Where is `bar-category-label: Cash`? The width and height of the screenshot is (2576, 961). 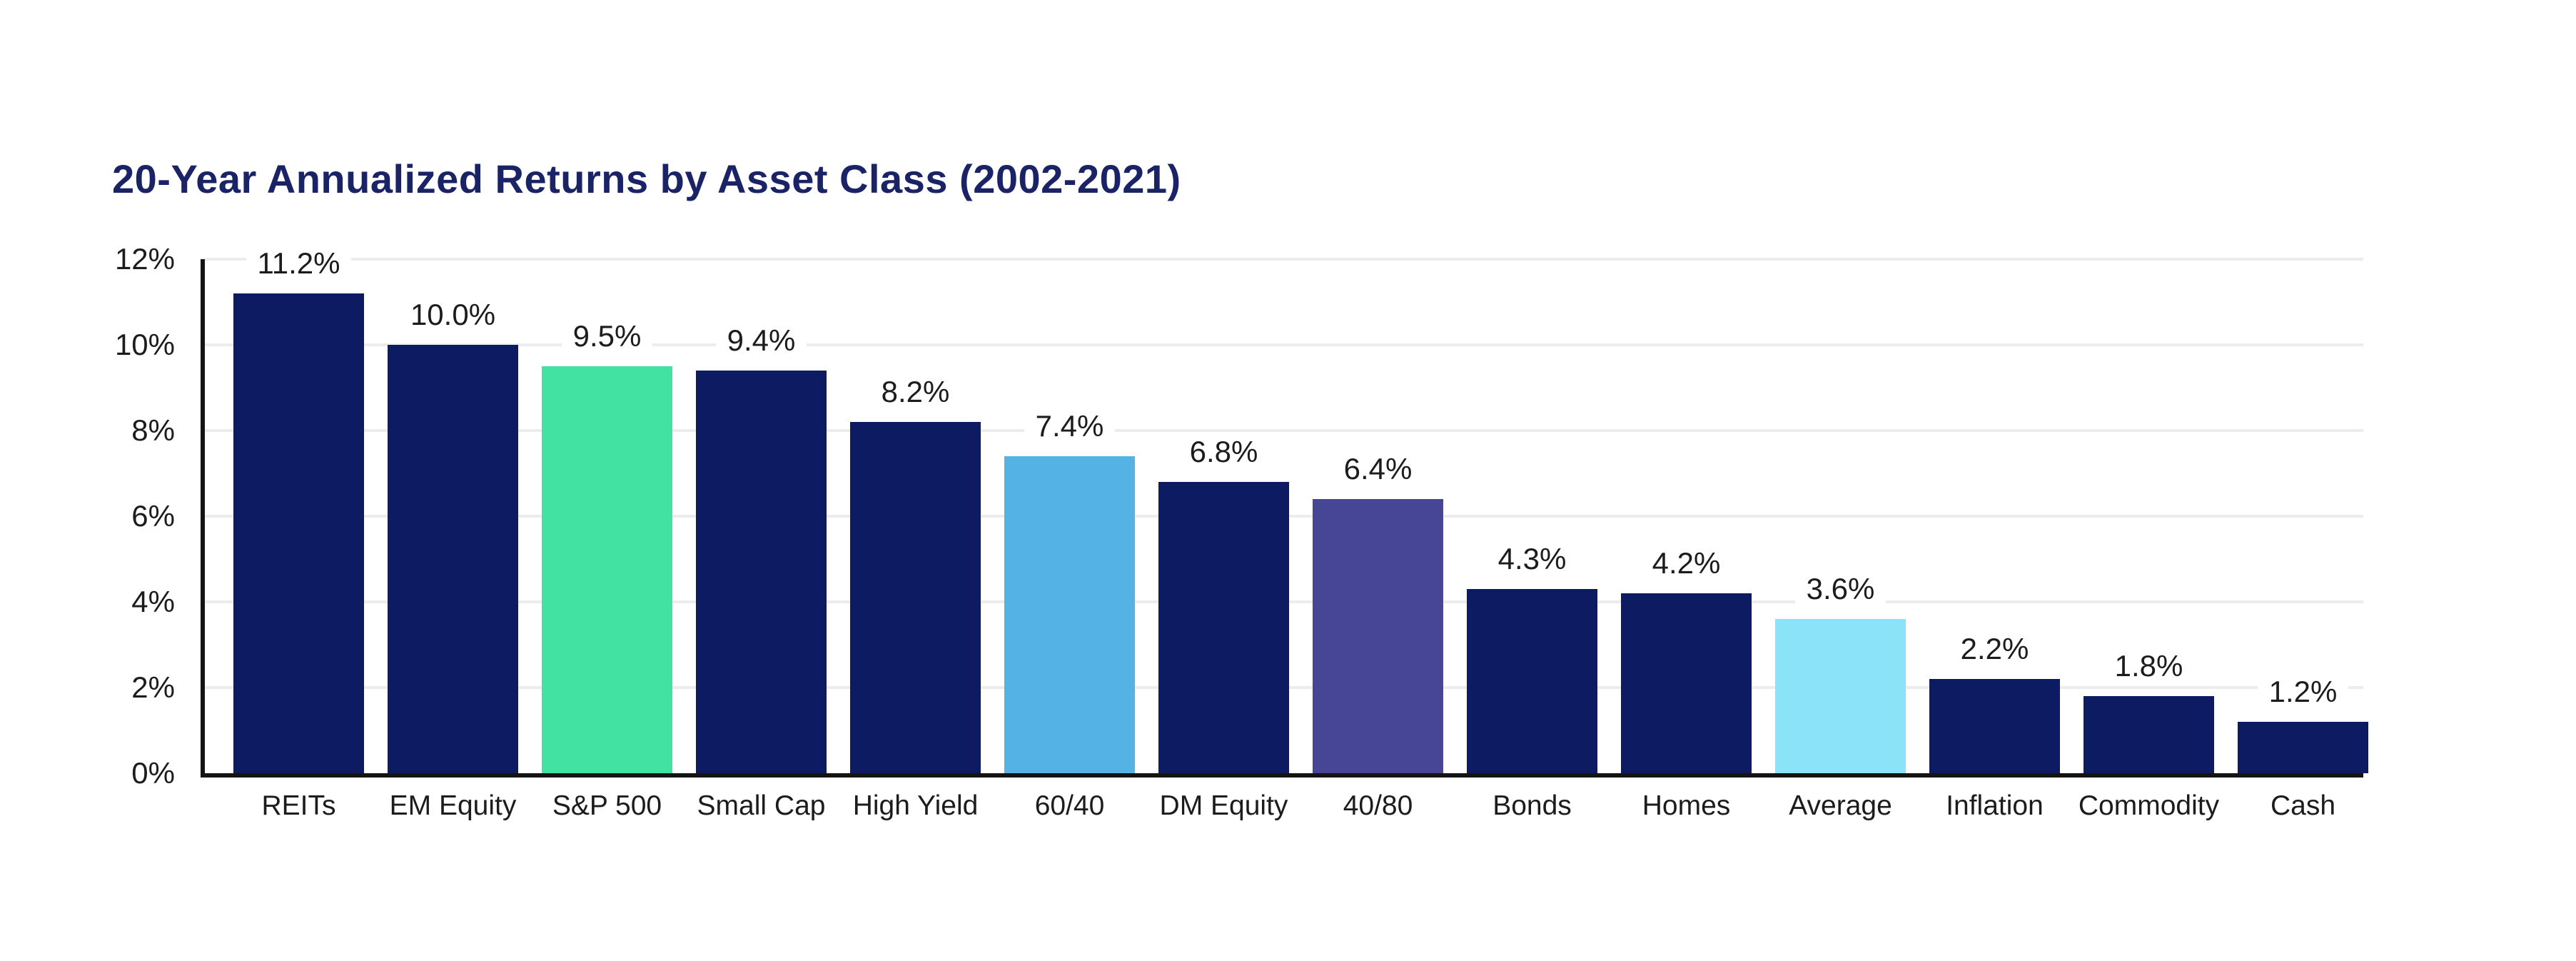 bar-category-label: Cash is located at coordinates (2303, 805).